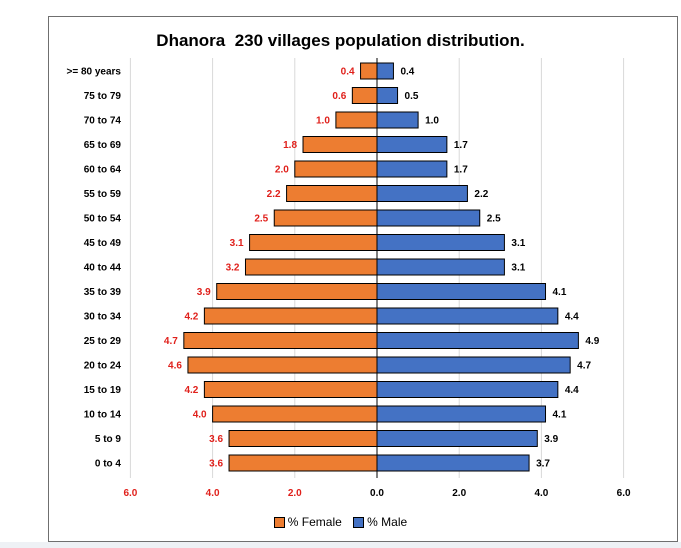  I want to click on data-label-female: 1.8, so click(290, 145).